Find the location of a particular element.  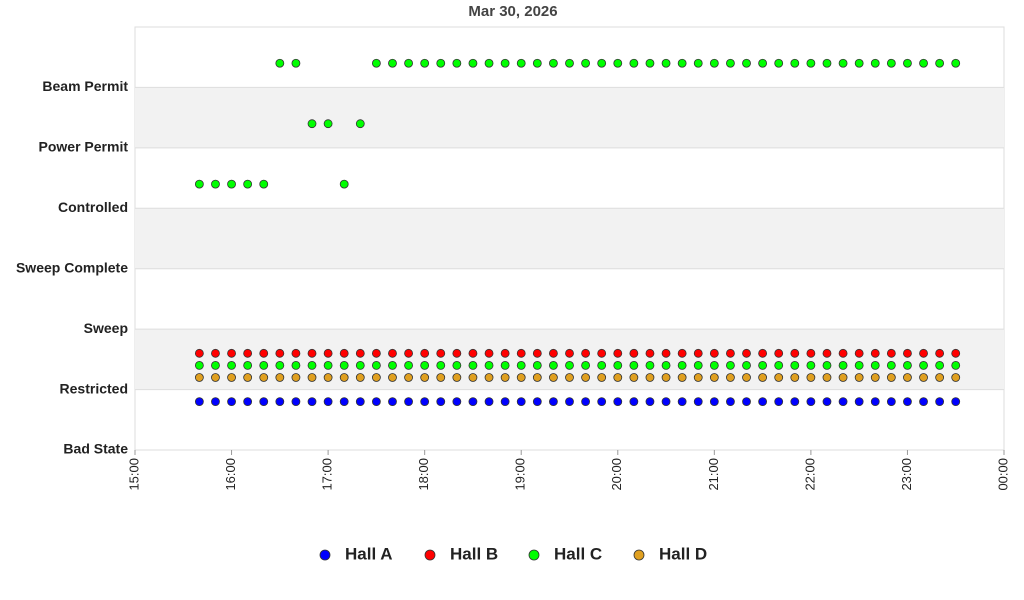

x-tick-label: 21:00 is located at coordinates (713, 474).